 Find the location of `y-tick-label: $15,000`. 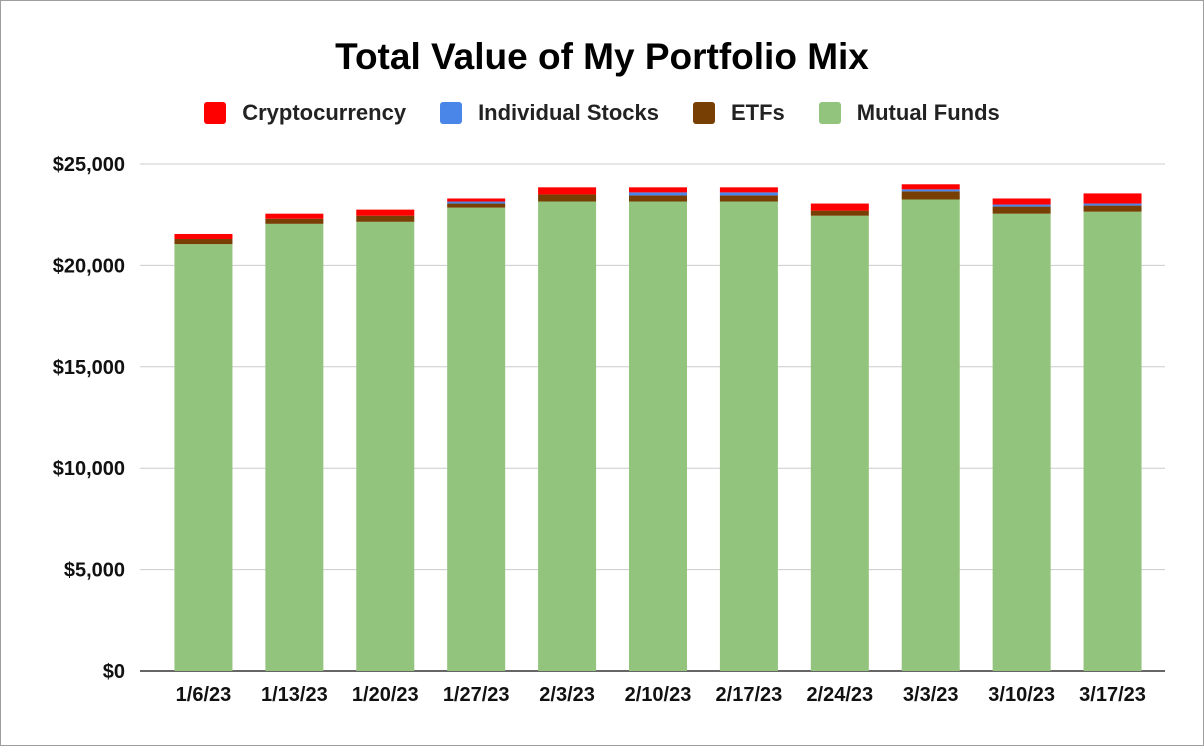

y-tick-label: $15,000 is located at coordinates (89, 368).